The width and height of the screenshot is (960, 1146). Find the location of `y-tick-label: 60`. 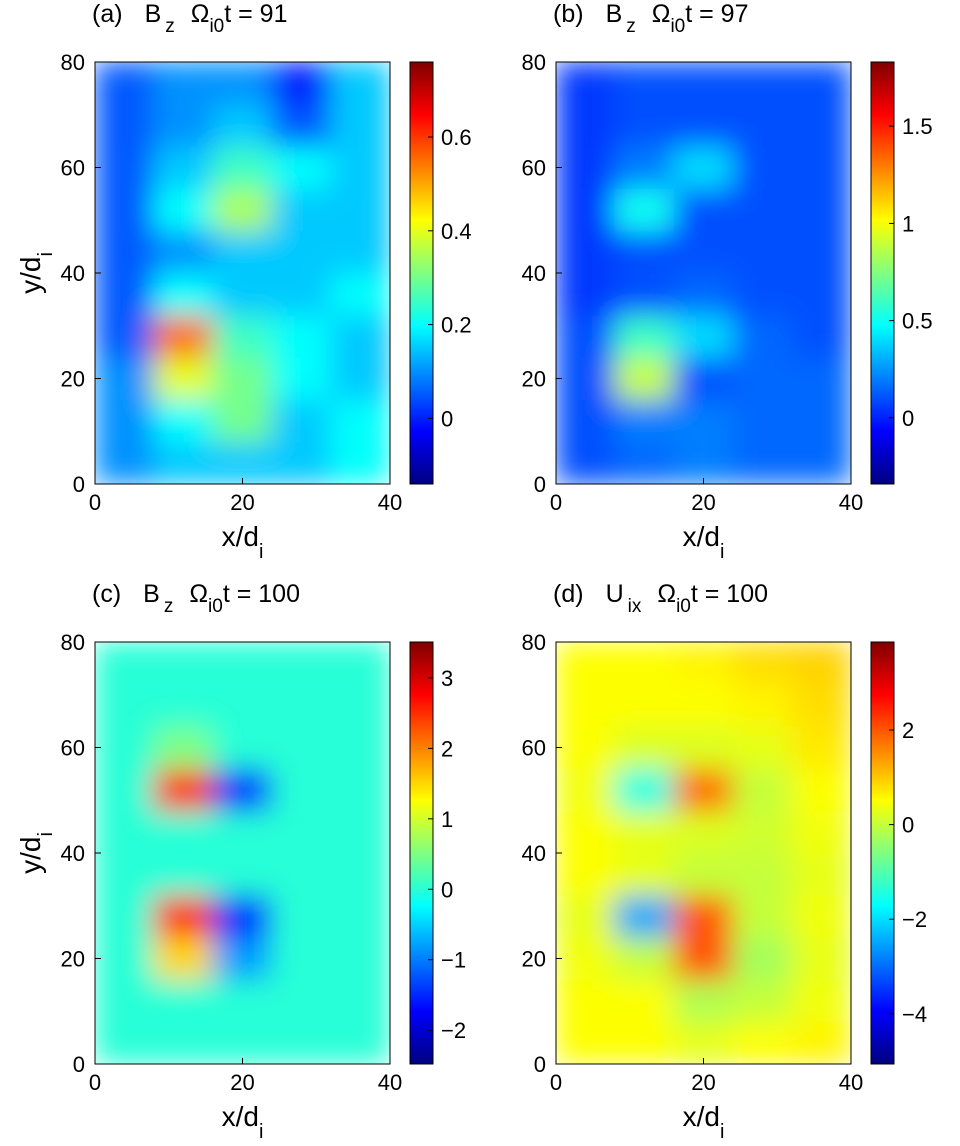

y-tick-label: 60 is located at coordinates (534, 168).